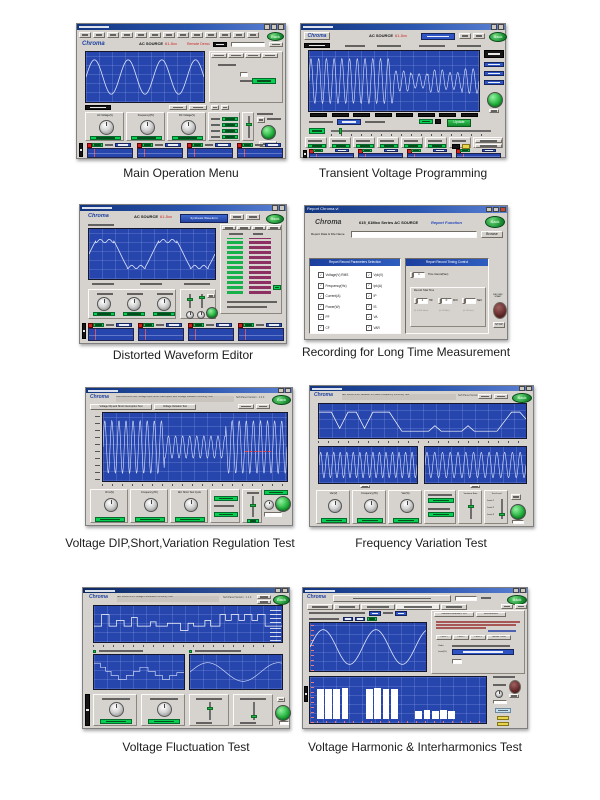 Image resolution: width=600 pixels, height=800 pixels. What do you see at coordinates (212, 313) in the screenshot?
I see `apply-button` at bounding box center [212, 313].